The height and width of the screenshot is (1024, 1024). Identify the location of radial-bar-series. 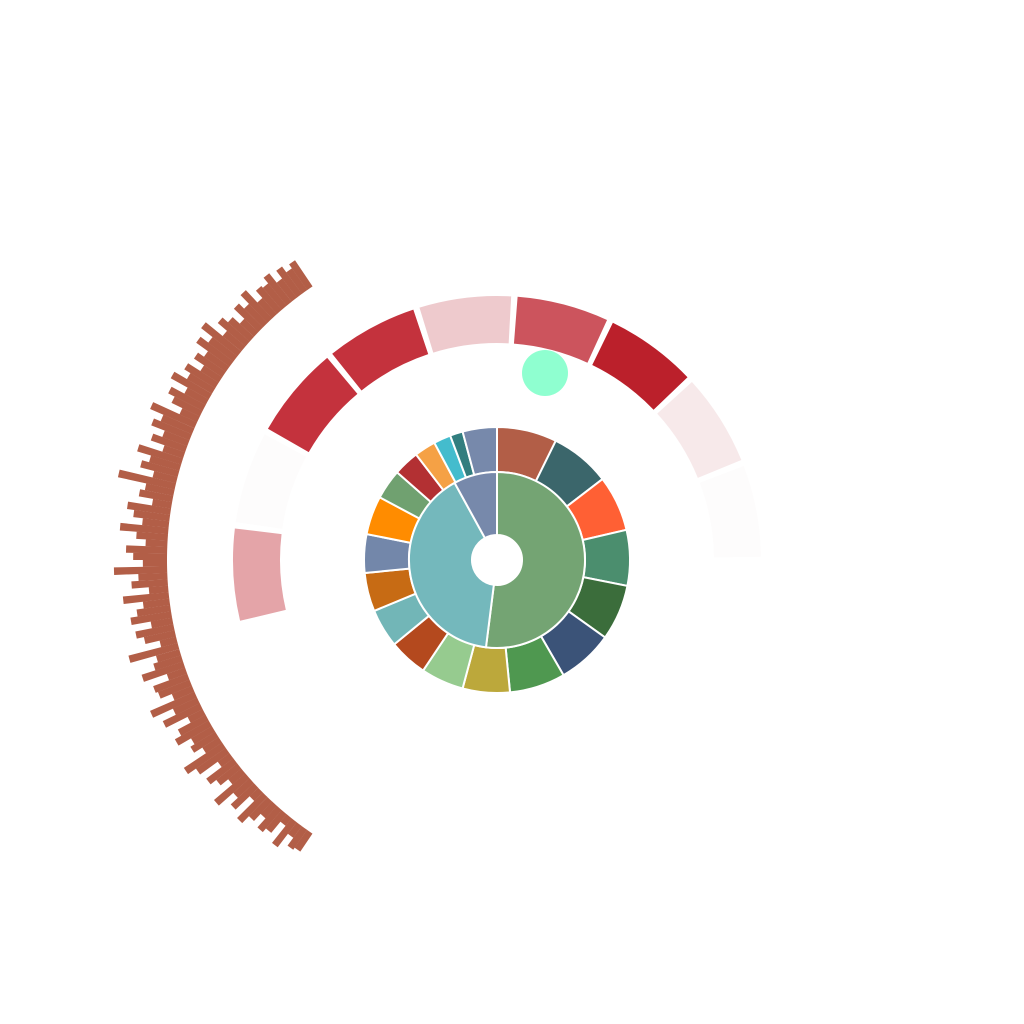
(213, 556).